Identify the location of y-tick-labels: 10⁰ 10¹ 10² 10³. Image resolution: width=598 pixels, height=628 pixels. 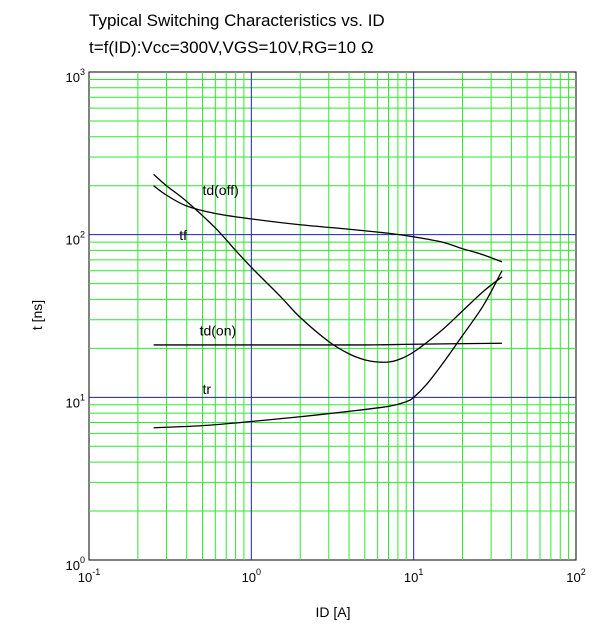
(75, 320).